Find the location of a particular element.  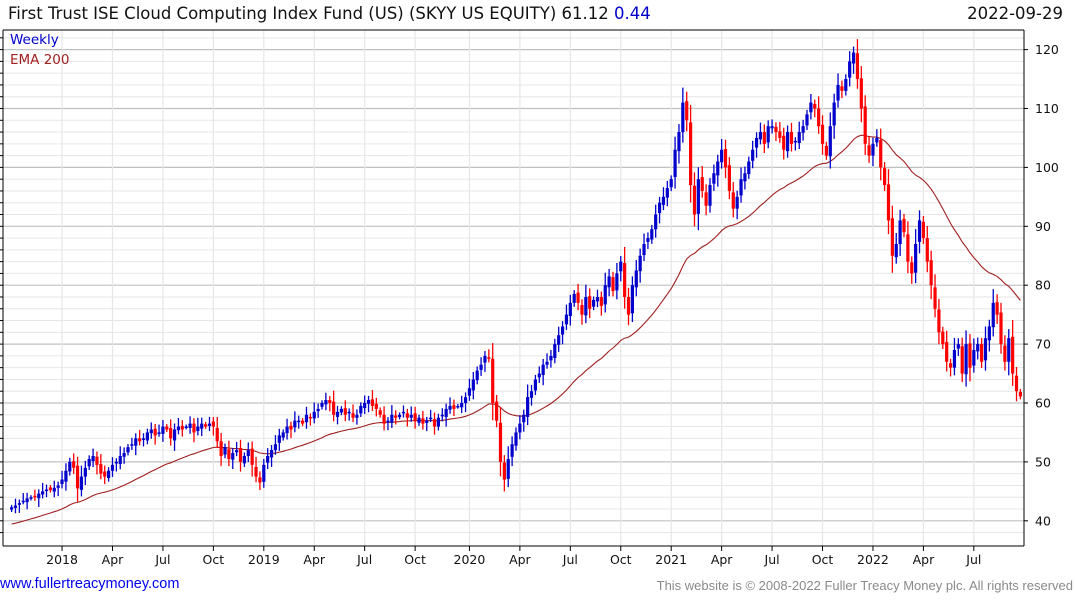

x-tick-label: Jul is located at coordinates (772, 559).